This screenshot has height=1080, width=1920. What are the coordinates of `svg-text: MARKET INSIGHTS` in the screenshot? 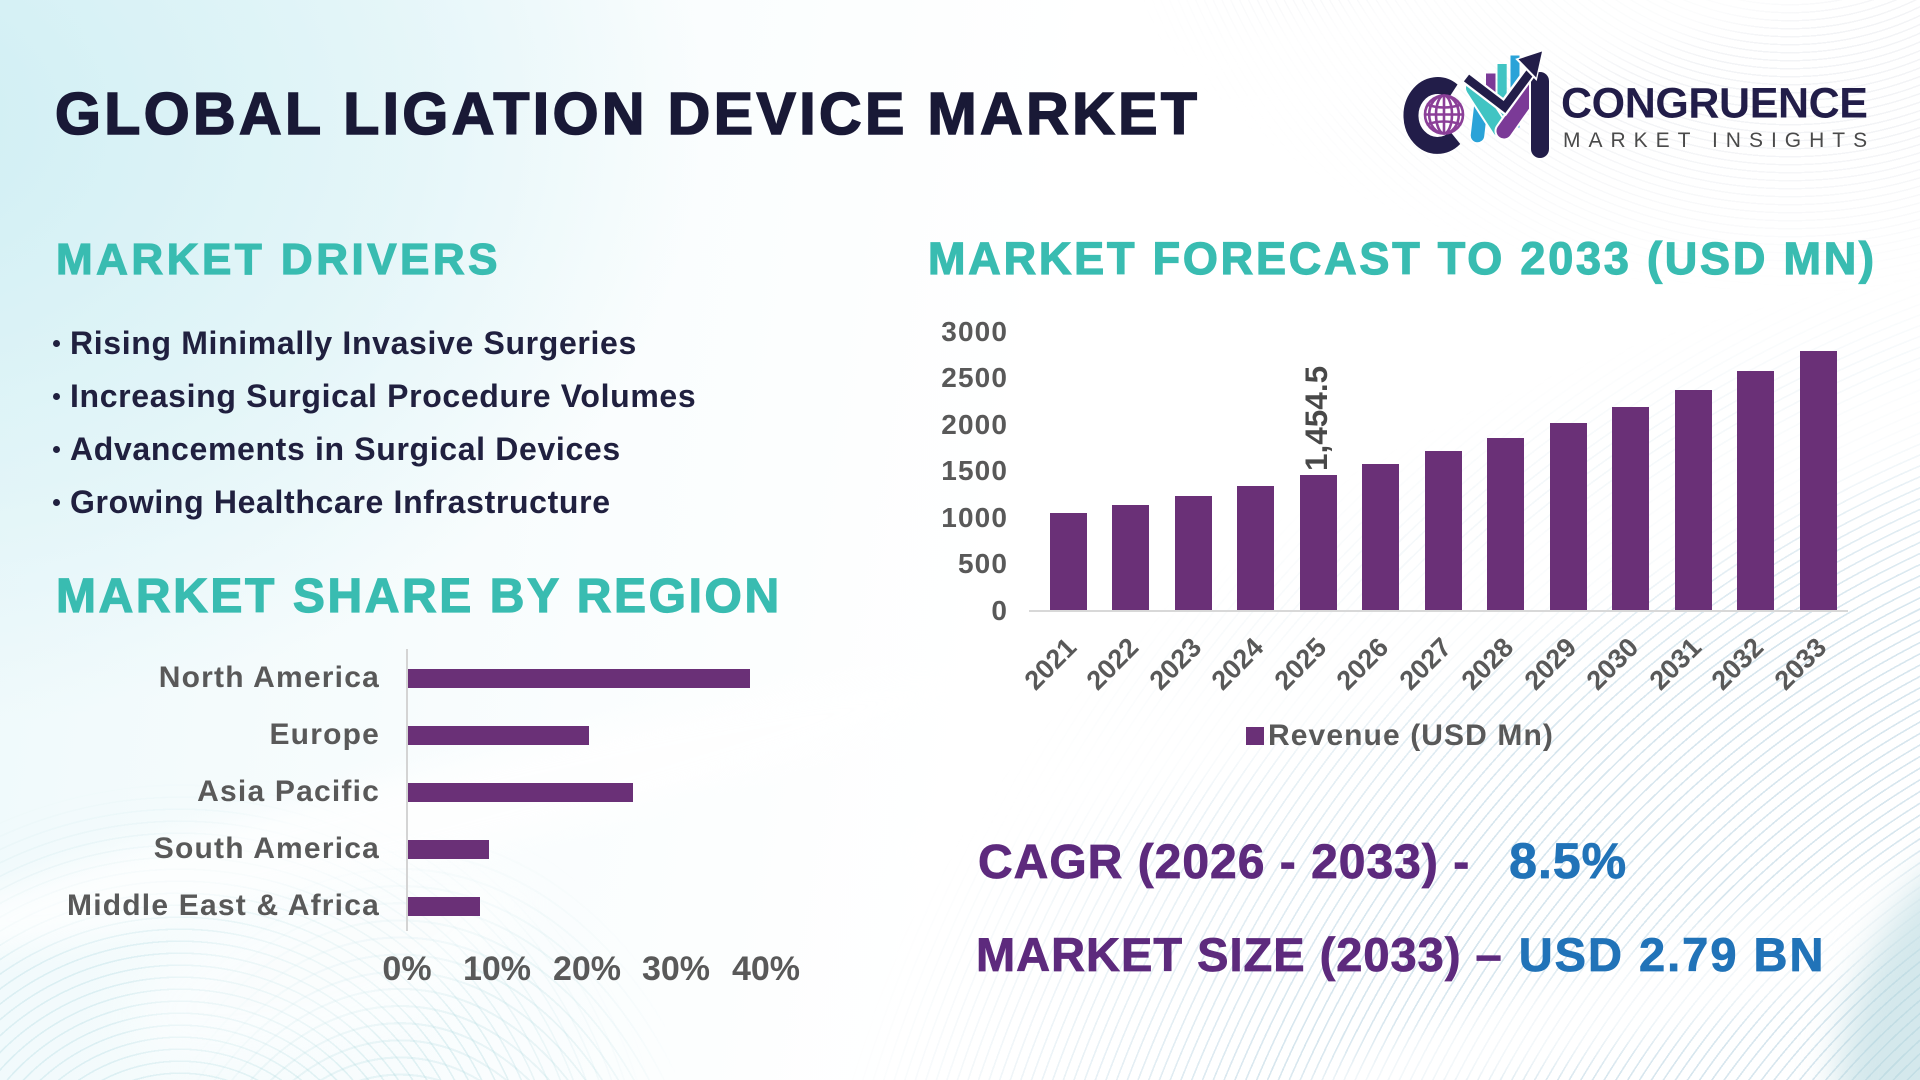 It's located at (1719, 140).